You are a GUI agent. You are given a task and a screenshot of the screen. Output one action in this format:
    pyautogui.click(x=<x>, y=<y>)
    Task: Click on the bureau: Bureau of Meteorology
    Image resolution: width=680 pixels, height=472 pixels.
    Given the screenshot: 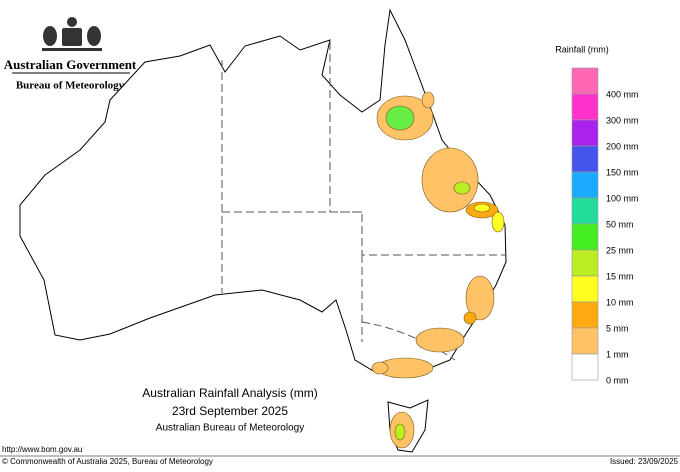 What is the action you would take?
    pyautogui.click(x=70, y=86)
    